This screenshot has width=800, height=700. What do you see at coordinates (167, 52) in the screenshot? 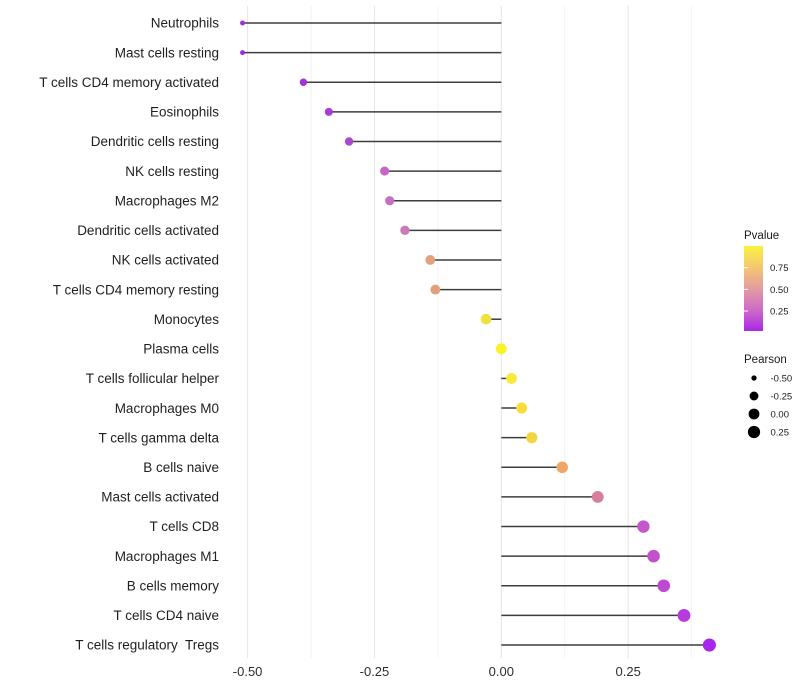
I see `category-label: Mast cells resting` at bounding box center [167, 52].